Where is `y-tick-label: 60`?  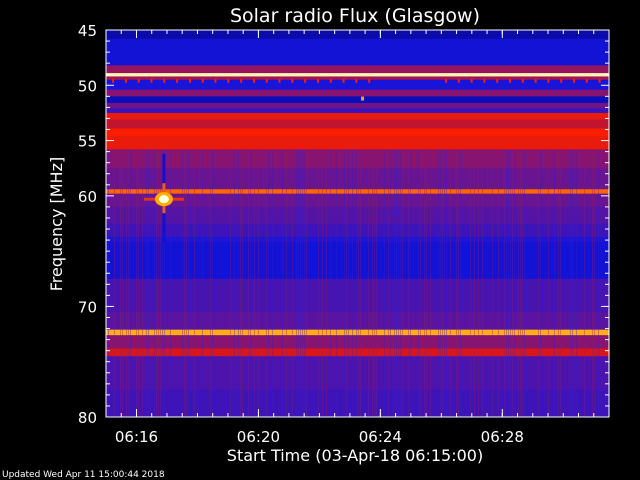 y-tick-label: 60 is located at coordinates (87, 197).